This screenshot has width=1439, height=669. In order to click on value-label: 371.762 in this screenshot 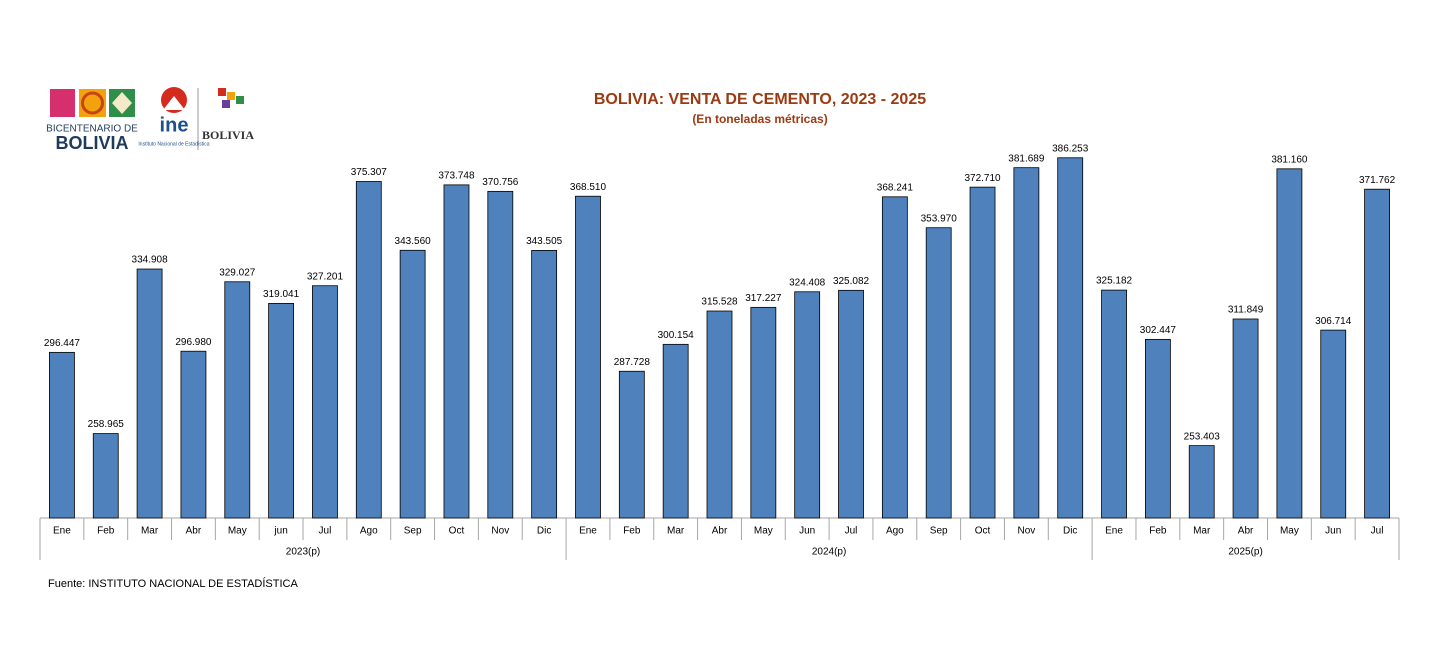, I will do `click(1377, 180)`.